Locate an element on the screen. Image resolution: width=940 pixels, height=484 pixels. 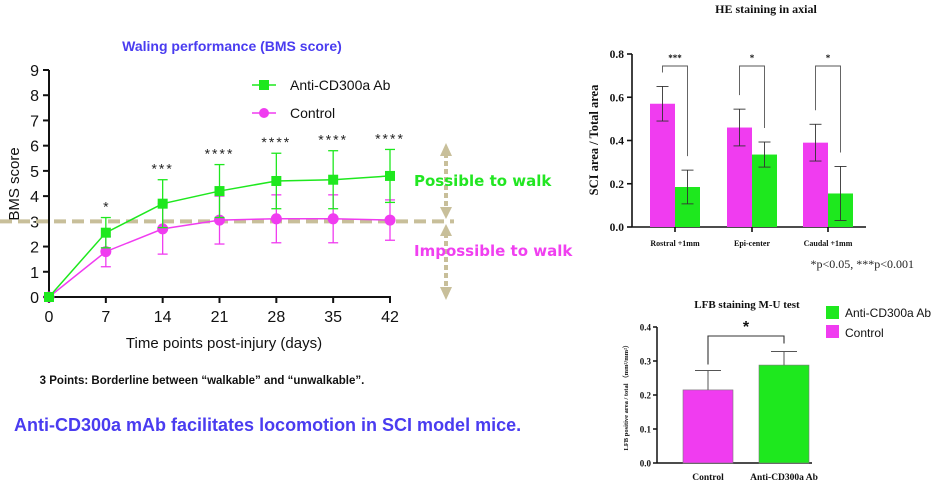
significance-marker: *** is located at coordinates (162, 169).